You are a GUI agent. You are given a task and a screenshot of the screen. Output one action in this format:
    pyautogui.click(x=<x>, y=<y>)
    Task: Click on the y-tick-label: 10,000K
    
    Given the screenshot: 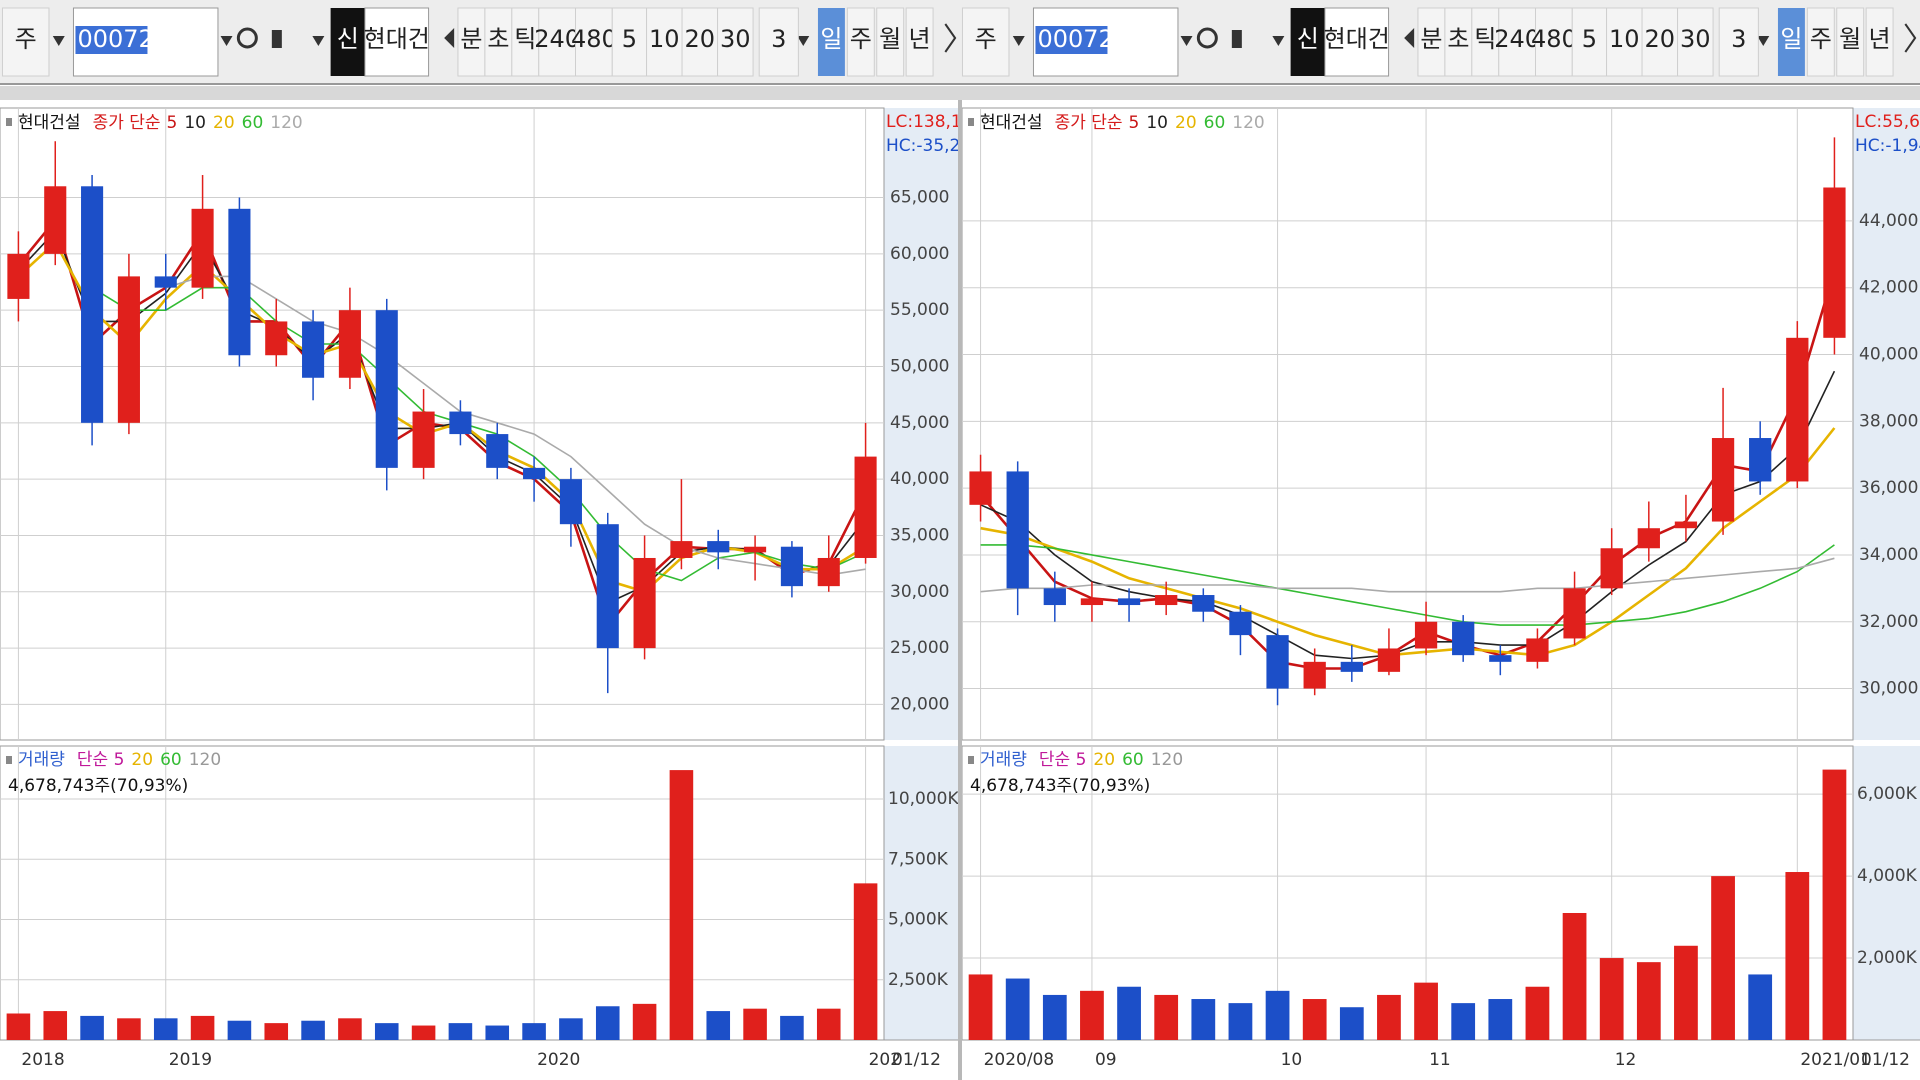 What is the action you would take?
    pyautogui.click(x=923, y=799)
    